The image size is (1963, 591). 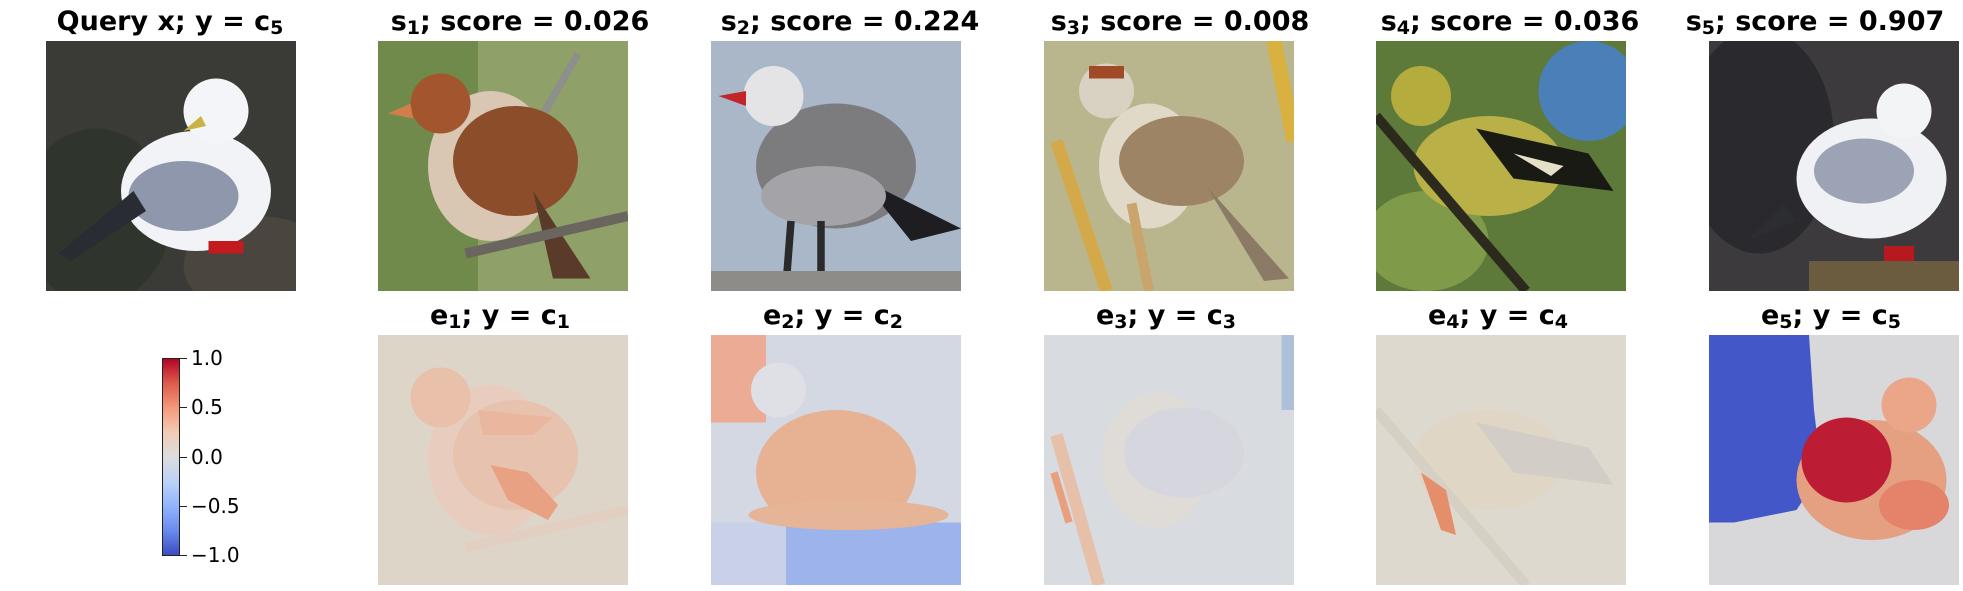 I want to click on support-title-2: s2; score = 0.224, so click(x=850, y=22).